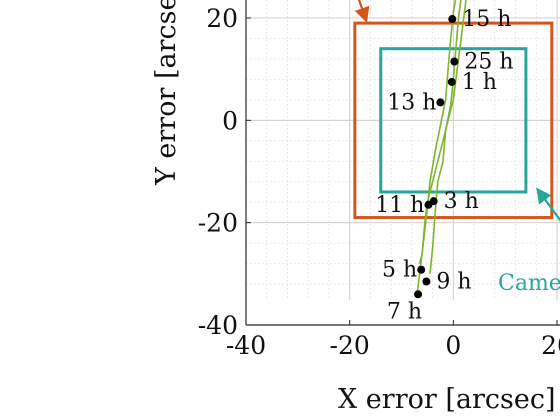 Image resolution: width=560 pixels, height=420 pixels. What do you see at coordinates (461, 201) in the screenshot?
I see `hour-label: 3 h` at bounding box center [461, 201].